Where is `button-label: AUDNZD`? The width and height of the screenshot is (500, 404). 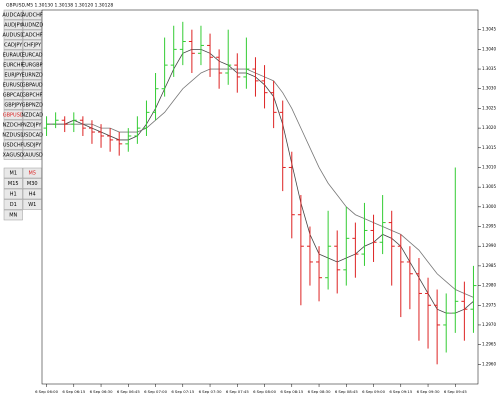
button-label: AUDNZD is located at coordinates (32, 25).